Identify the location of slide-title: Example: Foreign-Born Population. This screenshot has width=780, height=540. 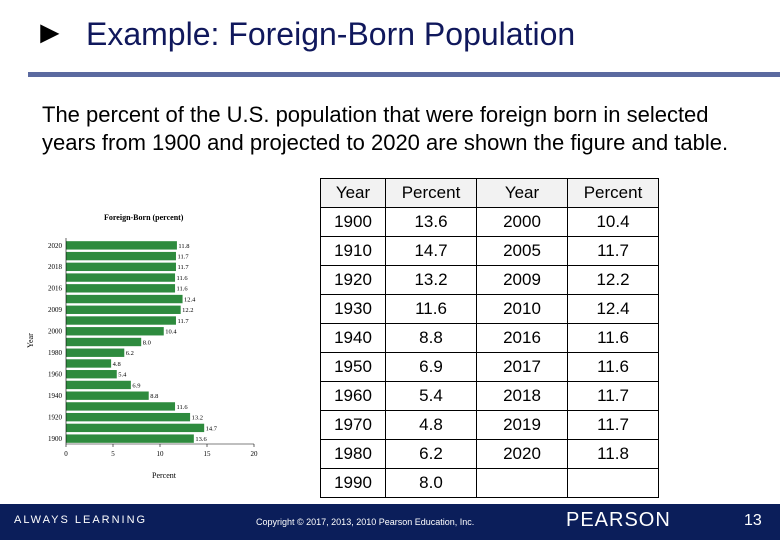
(331, 34).